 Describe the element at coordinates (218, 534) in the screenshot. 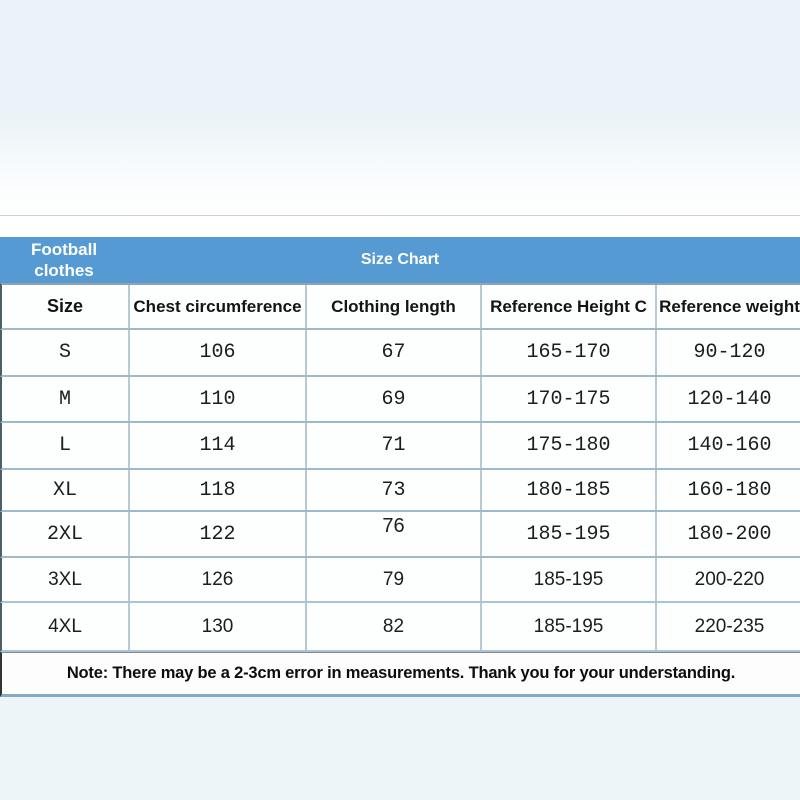

I see `chest-value: 122` at that location.